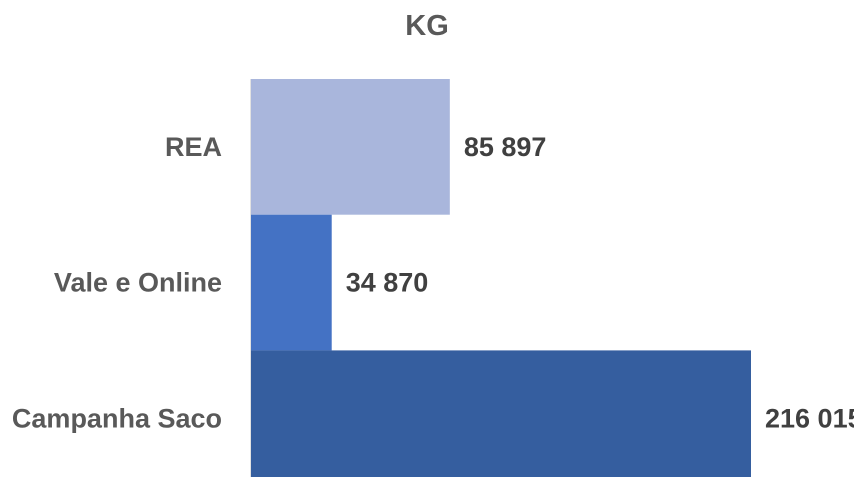 Image resolution: width=854 pixels, height=477 pixels. Describe the element at coordinates (427, 26) in the screenshot. I see `chart-title: KG` at that location.